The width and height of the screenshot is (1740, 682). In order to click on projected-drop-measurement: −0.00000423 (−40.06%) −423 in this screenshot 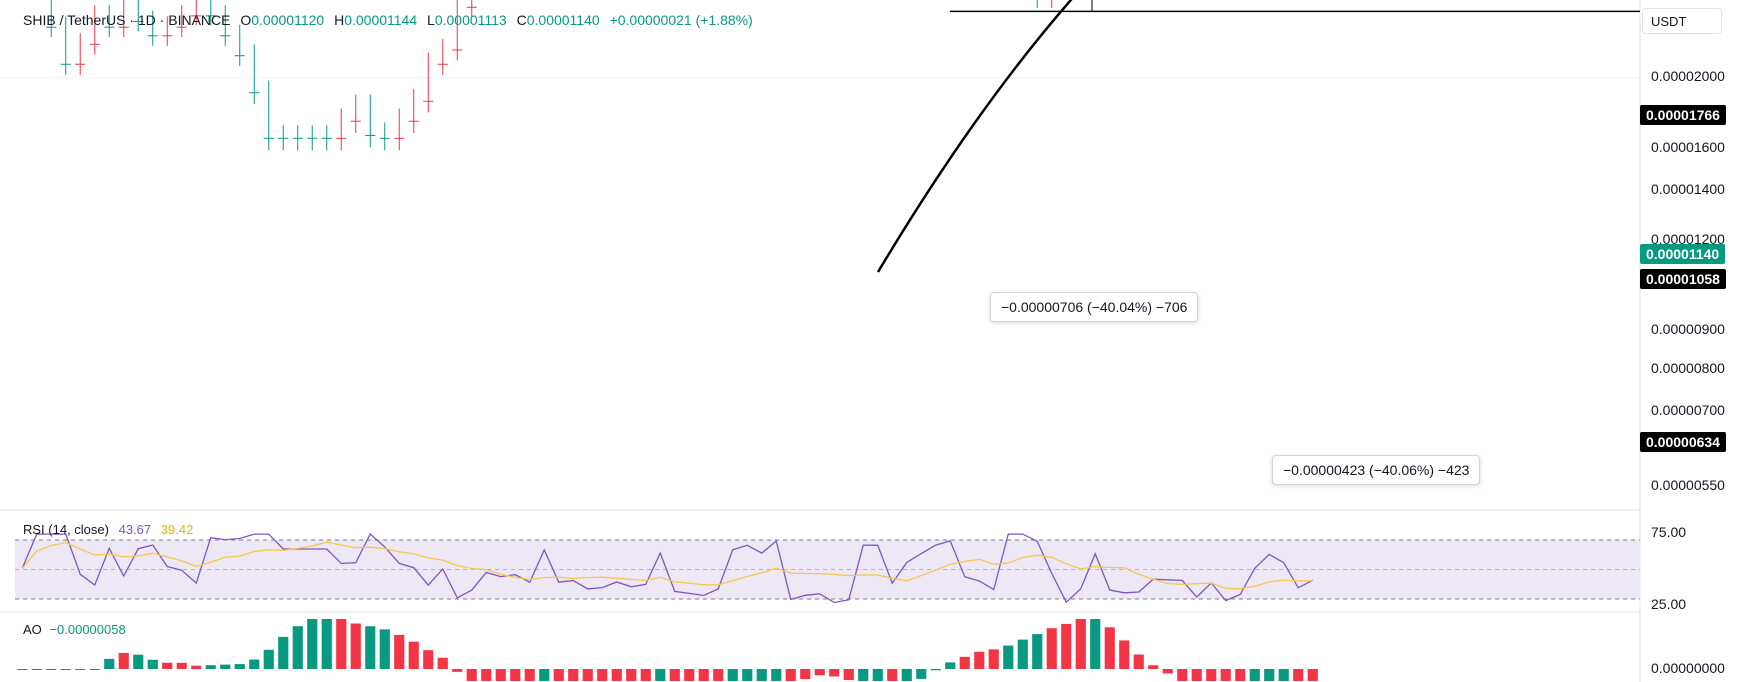, I will do `click(1376, 470)`.